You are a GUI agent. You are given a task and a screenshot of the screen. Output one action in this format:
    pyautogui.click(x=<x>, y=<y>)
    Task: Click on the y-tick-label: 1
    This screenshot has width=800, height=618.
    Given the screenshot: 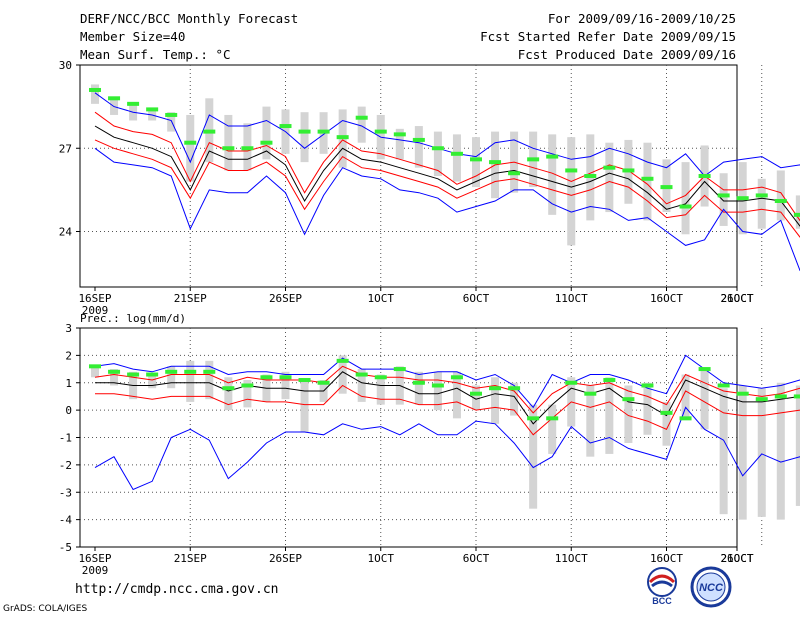 What is the action you would take?
    pyautogui.click(x=68, y=383)
    